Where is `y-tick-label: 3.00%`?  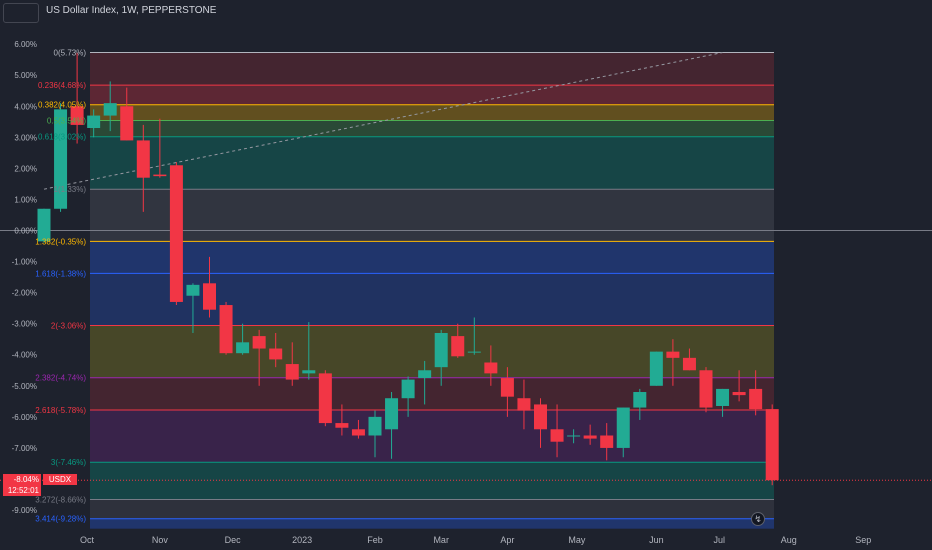
y-tick-label: 3.00% is located at coordinates (25, 137).